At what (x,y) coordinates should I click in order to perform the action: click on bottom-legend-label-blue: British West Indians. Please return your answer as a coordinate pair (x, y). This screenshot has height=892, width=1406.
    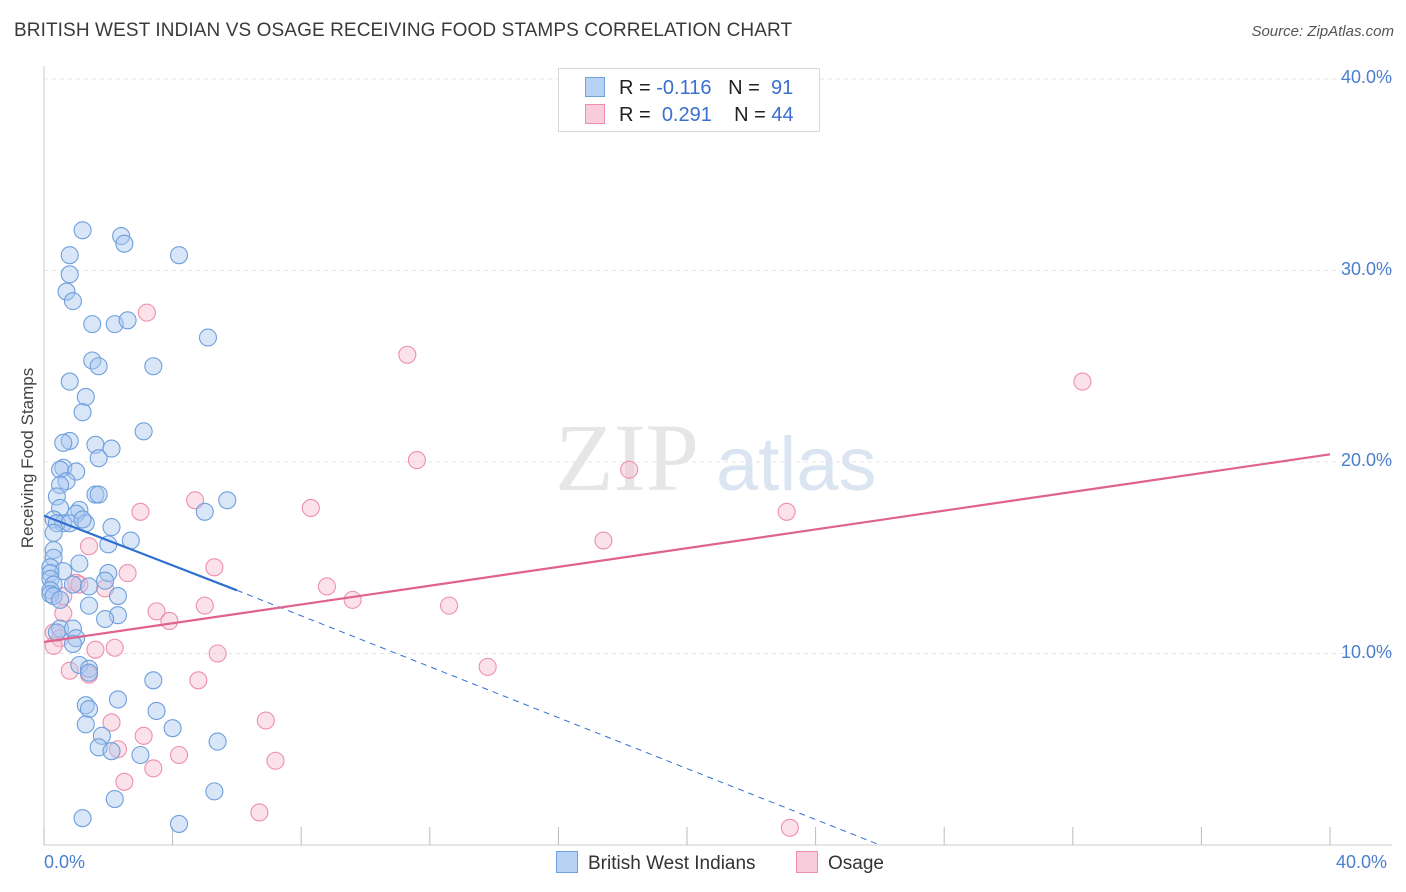
    Looking at the image, I should click on (672, 863).